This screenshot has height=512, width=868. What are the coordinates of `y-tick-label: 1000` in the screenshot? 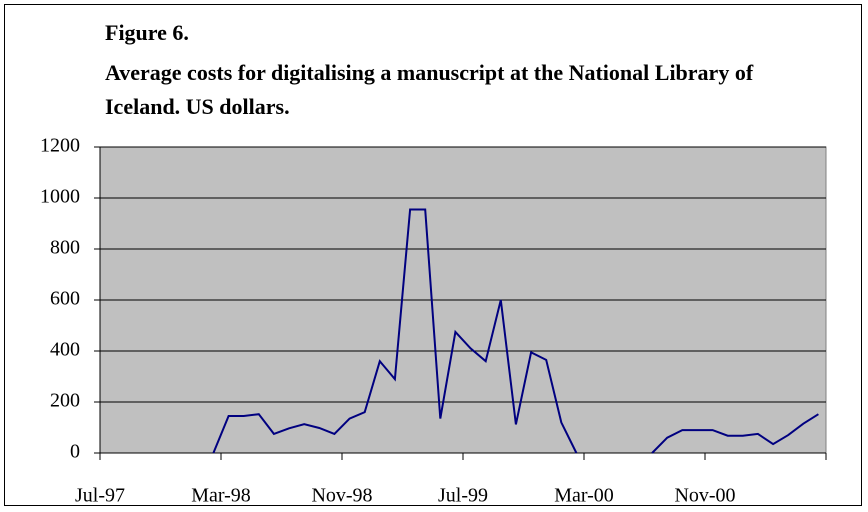 It's located at (60, 197).